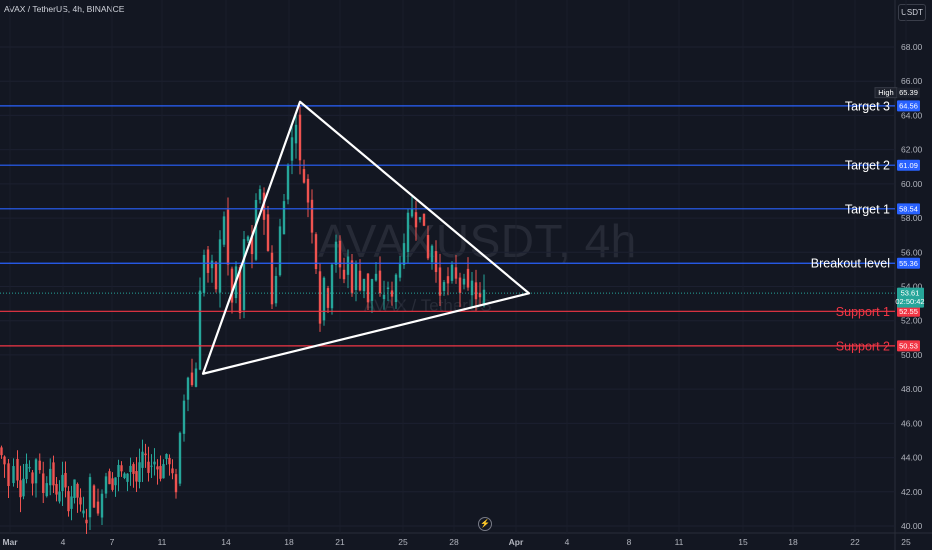 The height and width of the screenshot is (550, 932). Describe the element at coordinates (867, 209) in the screenshot. I see `level-label: Target 1` at that location.